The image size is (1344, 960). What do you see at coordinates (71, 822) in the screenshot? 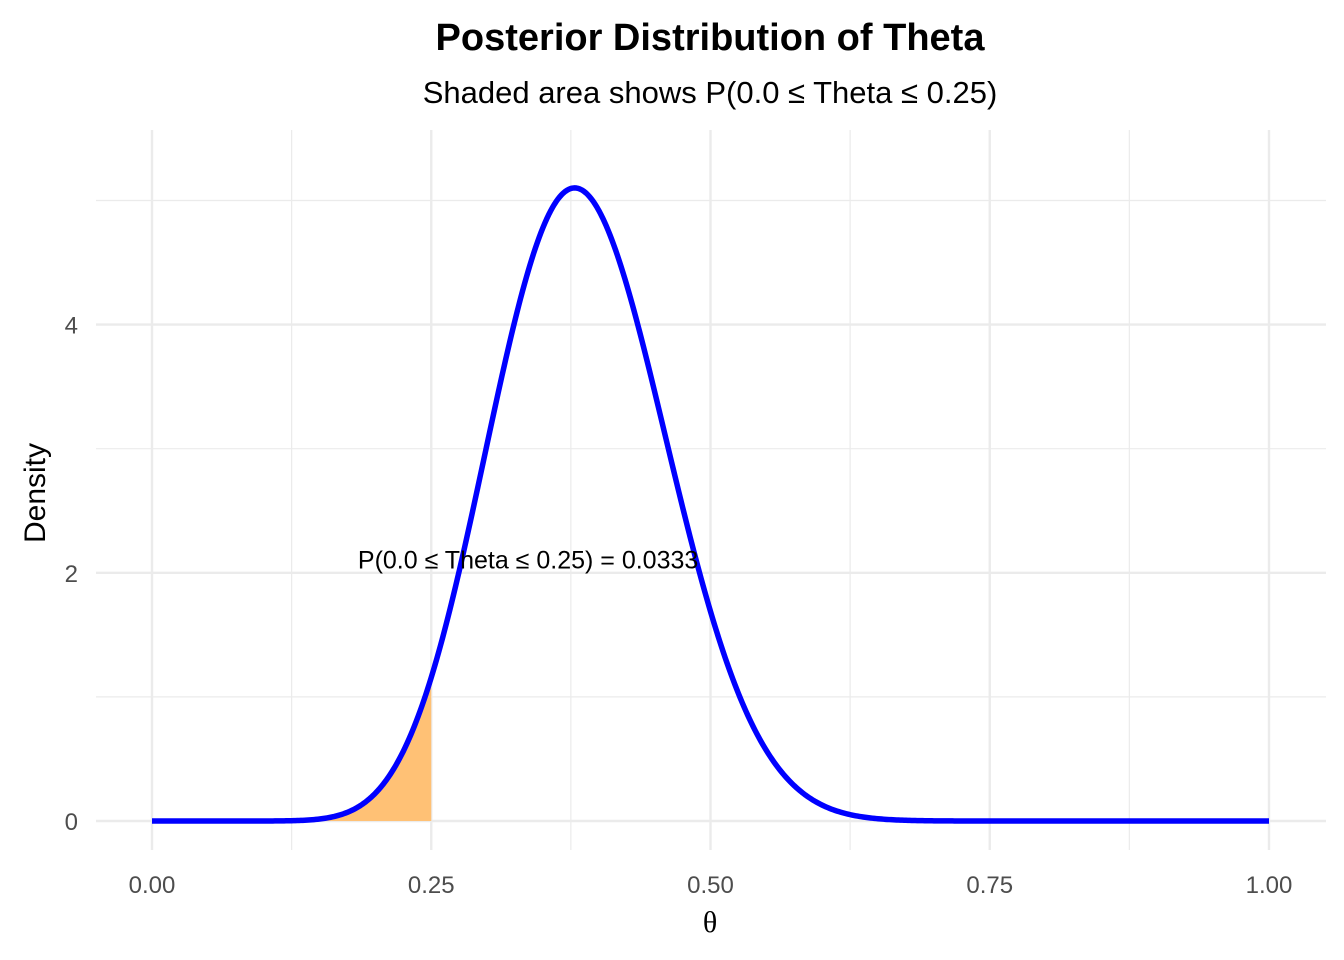
I see `y-tick-label: 0` at bounding box center [71, 822].